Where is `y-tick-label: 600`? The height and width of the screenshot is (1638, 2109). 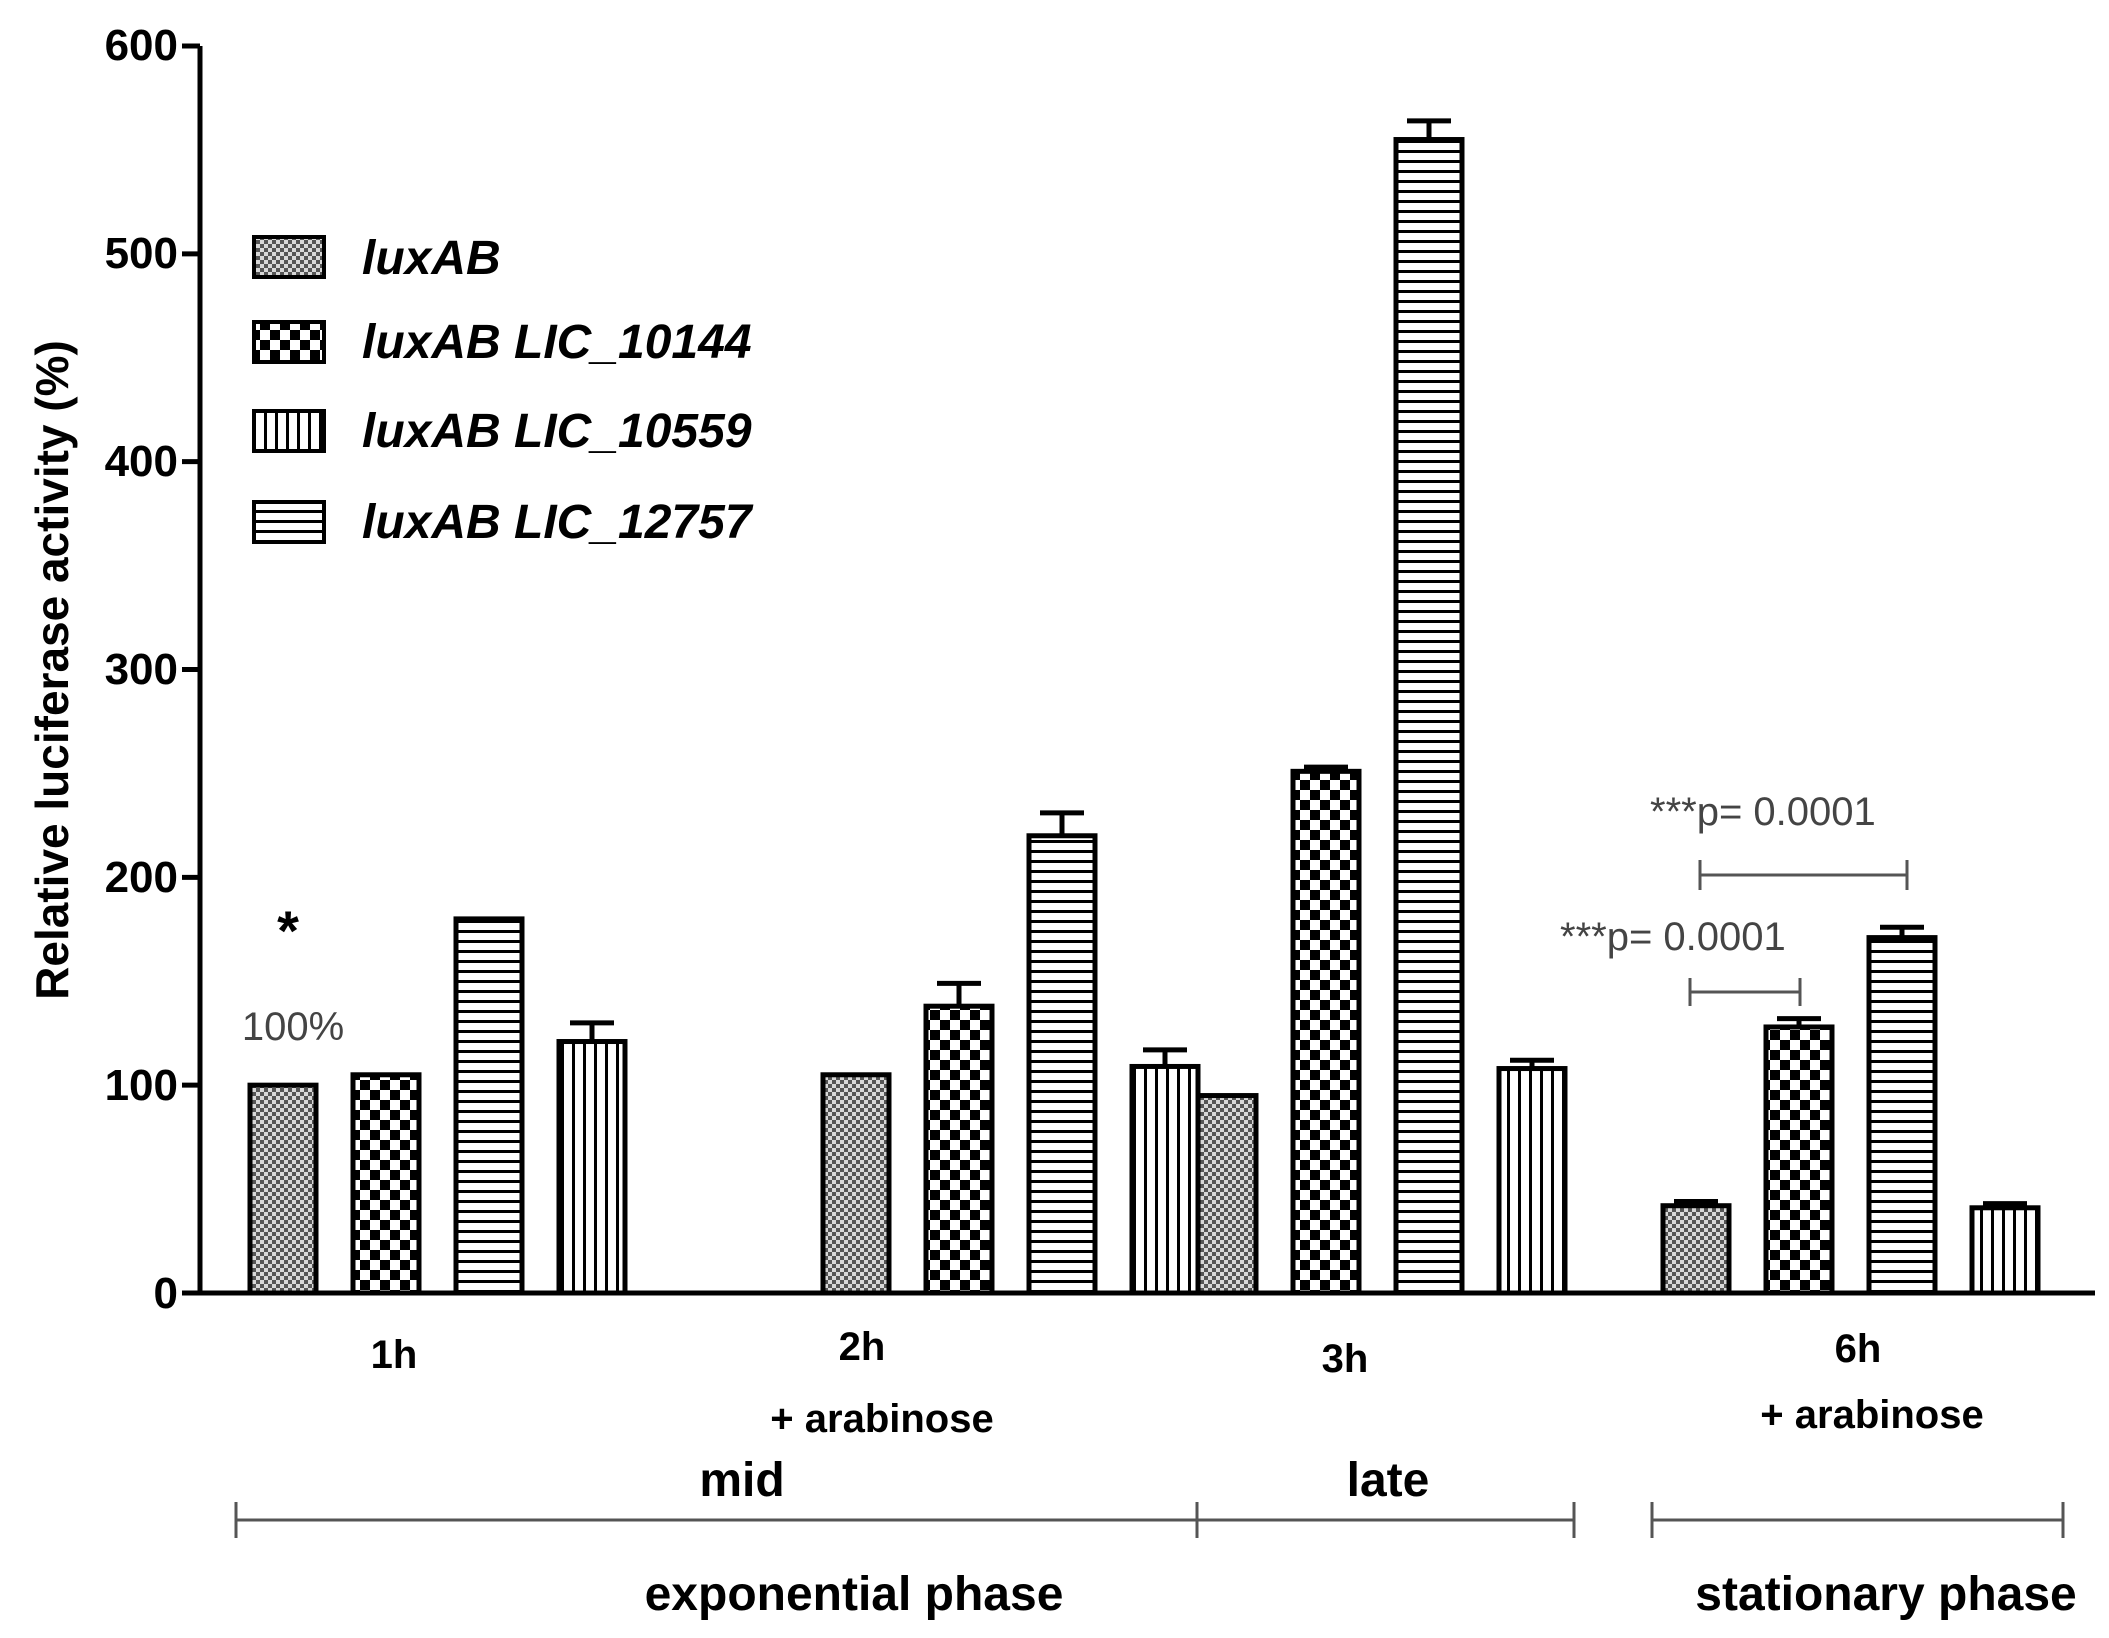
y-tick-label: 600 is located at coordinates (141, 45).